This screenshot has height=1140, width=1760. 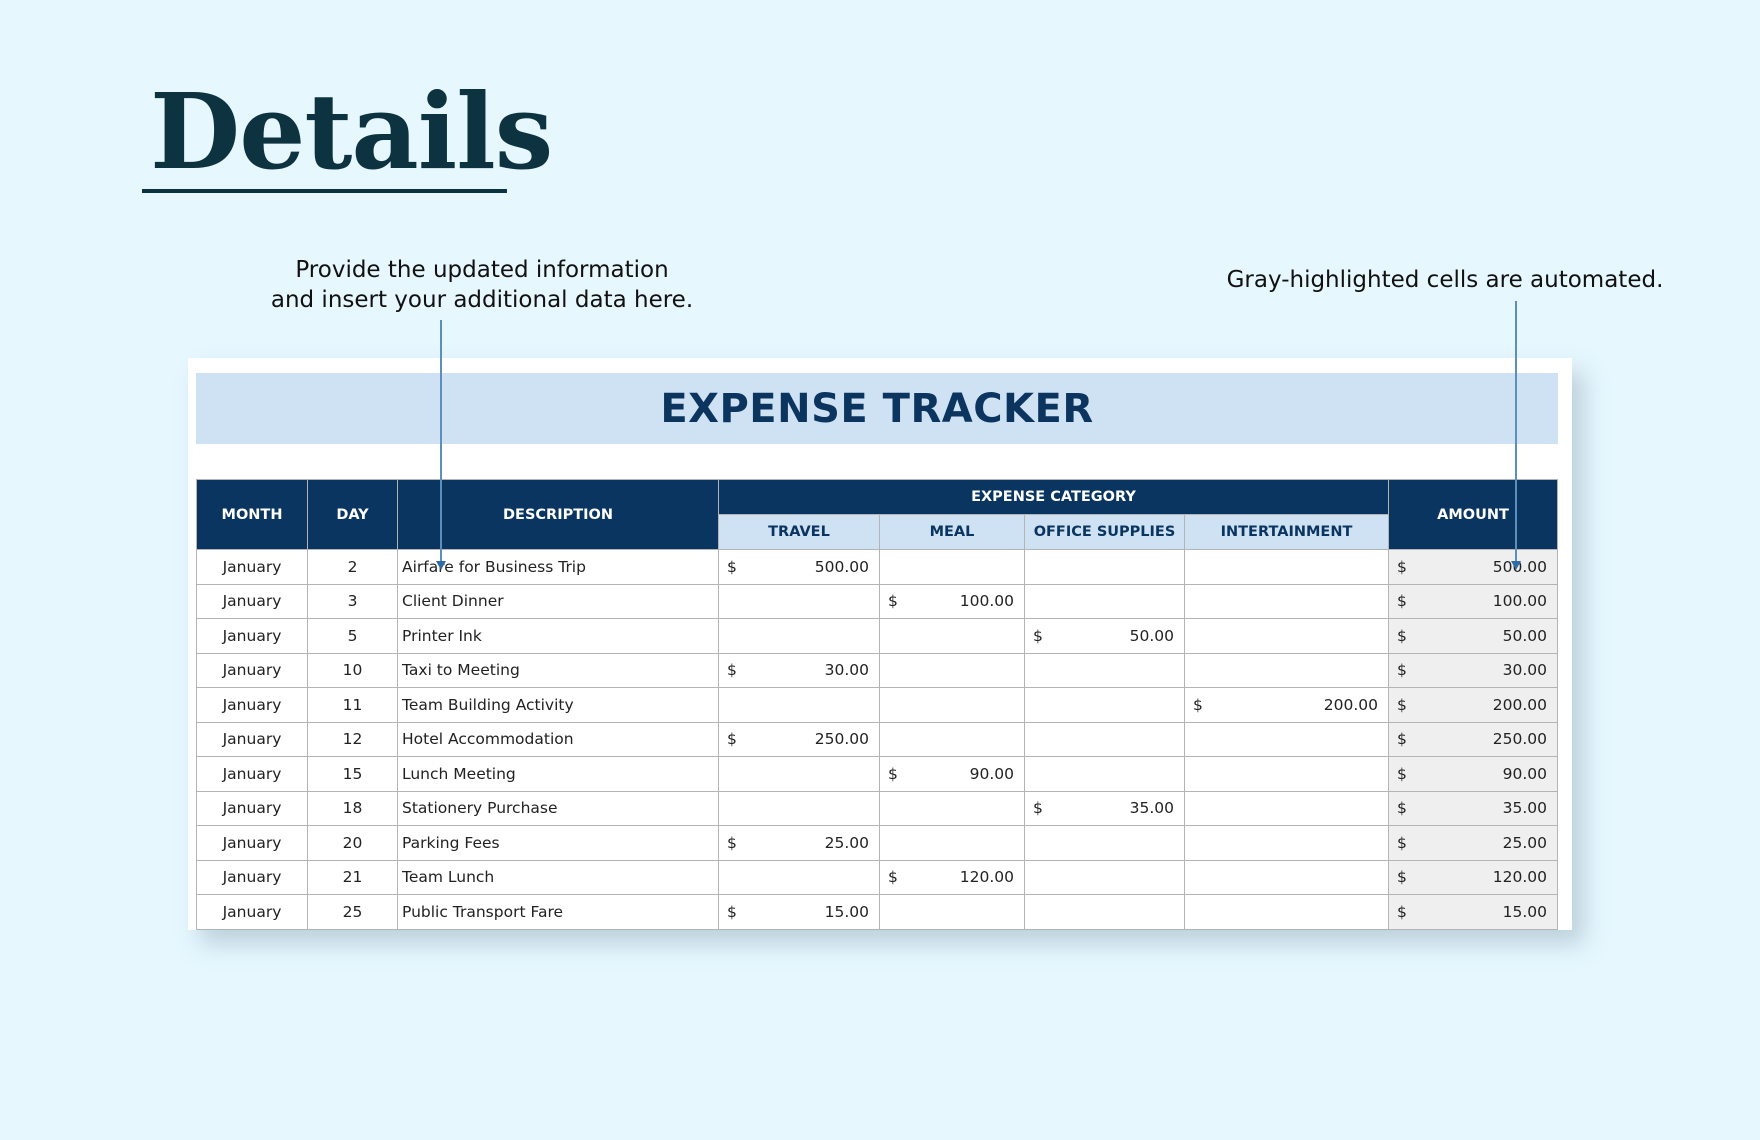 What do you see at coordinates (1445, 280) in the screenshot?
I see `automation-note: Gray-highlighted cells are automated.` at bounding box center [1445, 280].